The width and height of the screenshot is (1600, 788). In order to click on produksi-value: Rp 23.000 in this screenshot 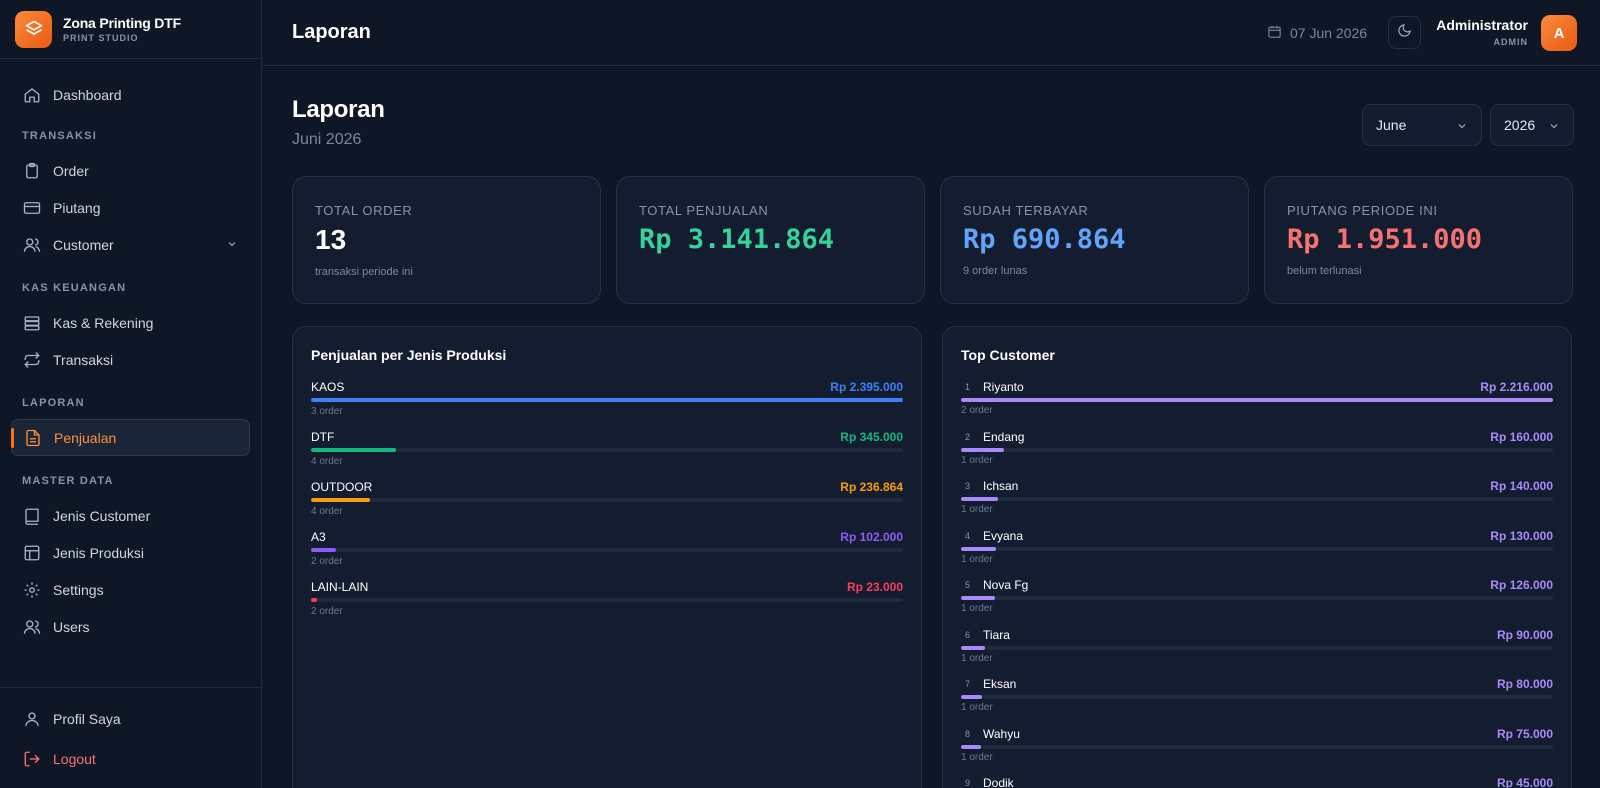, I will do `click(874, 587)`.